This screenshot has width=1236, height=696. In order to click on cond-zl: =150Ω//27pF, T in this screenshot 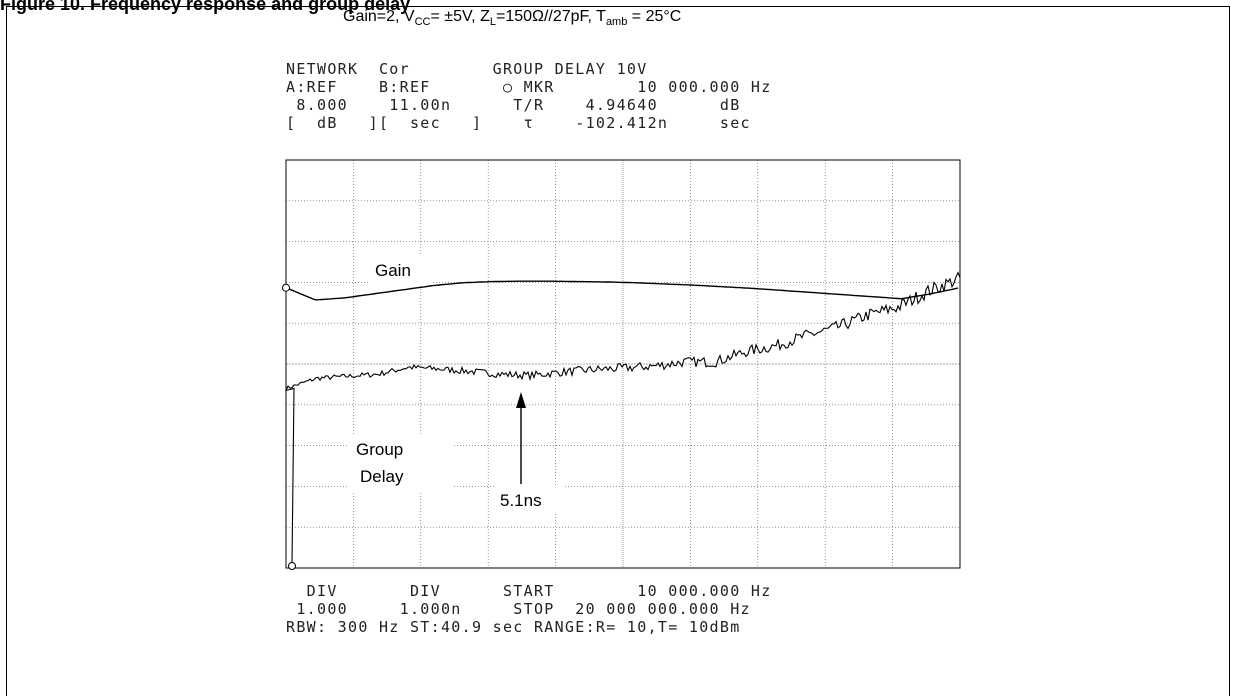, I will do `click(550, 16)`.